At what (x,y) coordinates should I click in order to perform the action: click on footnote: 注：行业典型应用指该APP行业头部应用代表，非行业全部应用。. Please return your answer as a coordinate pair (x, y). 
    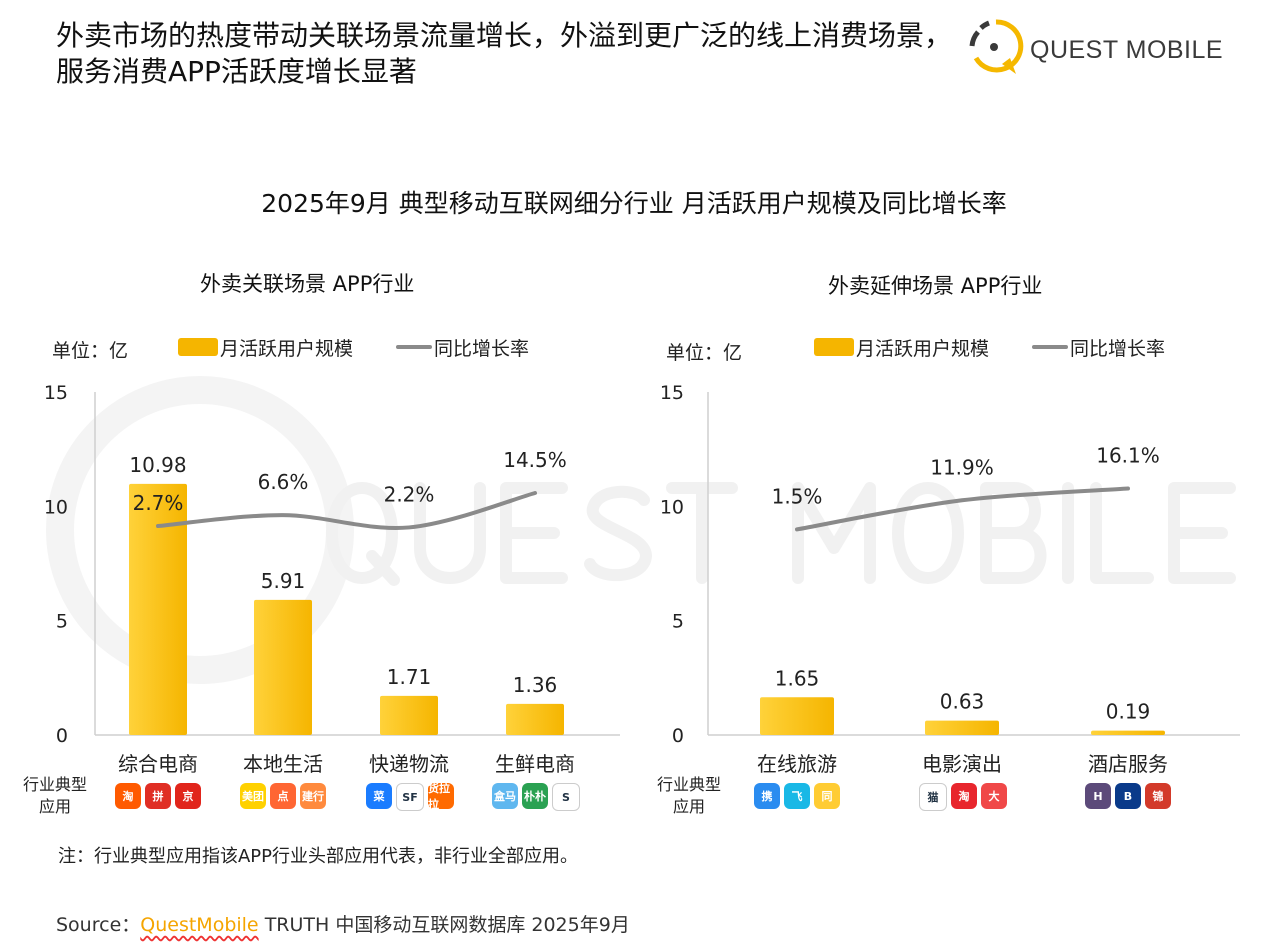
    Looking at the image, I should click on (318, 856).